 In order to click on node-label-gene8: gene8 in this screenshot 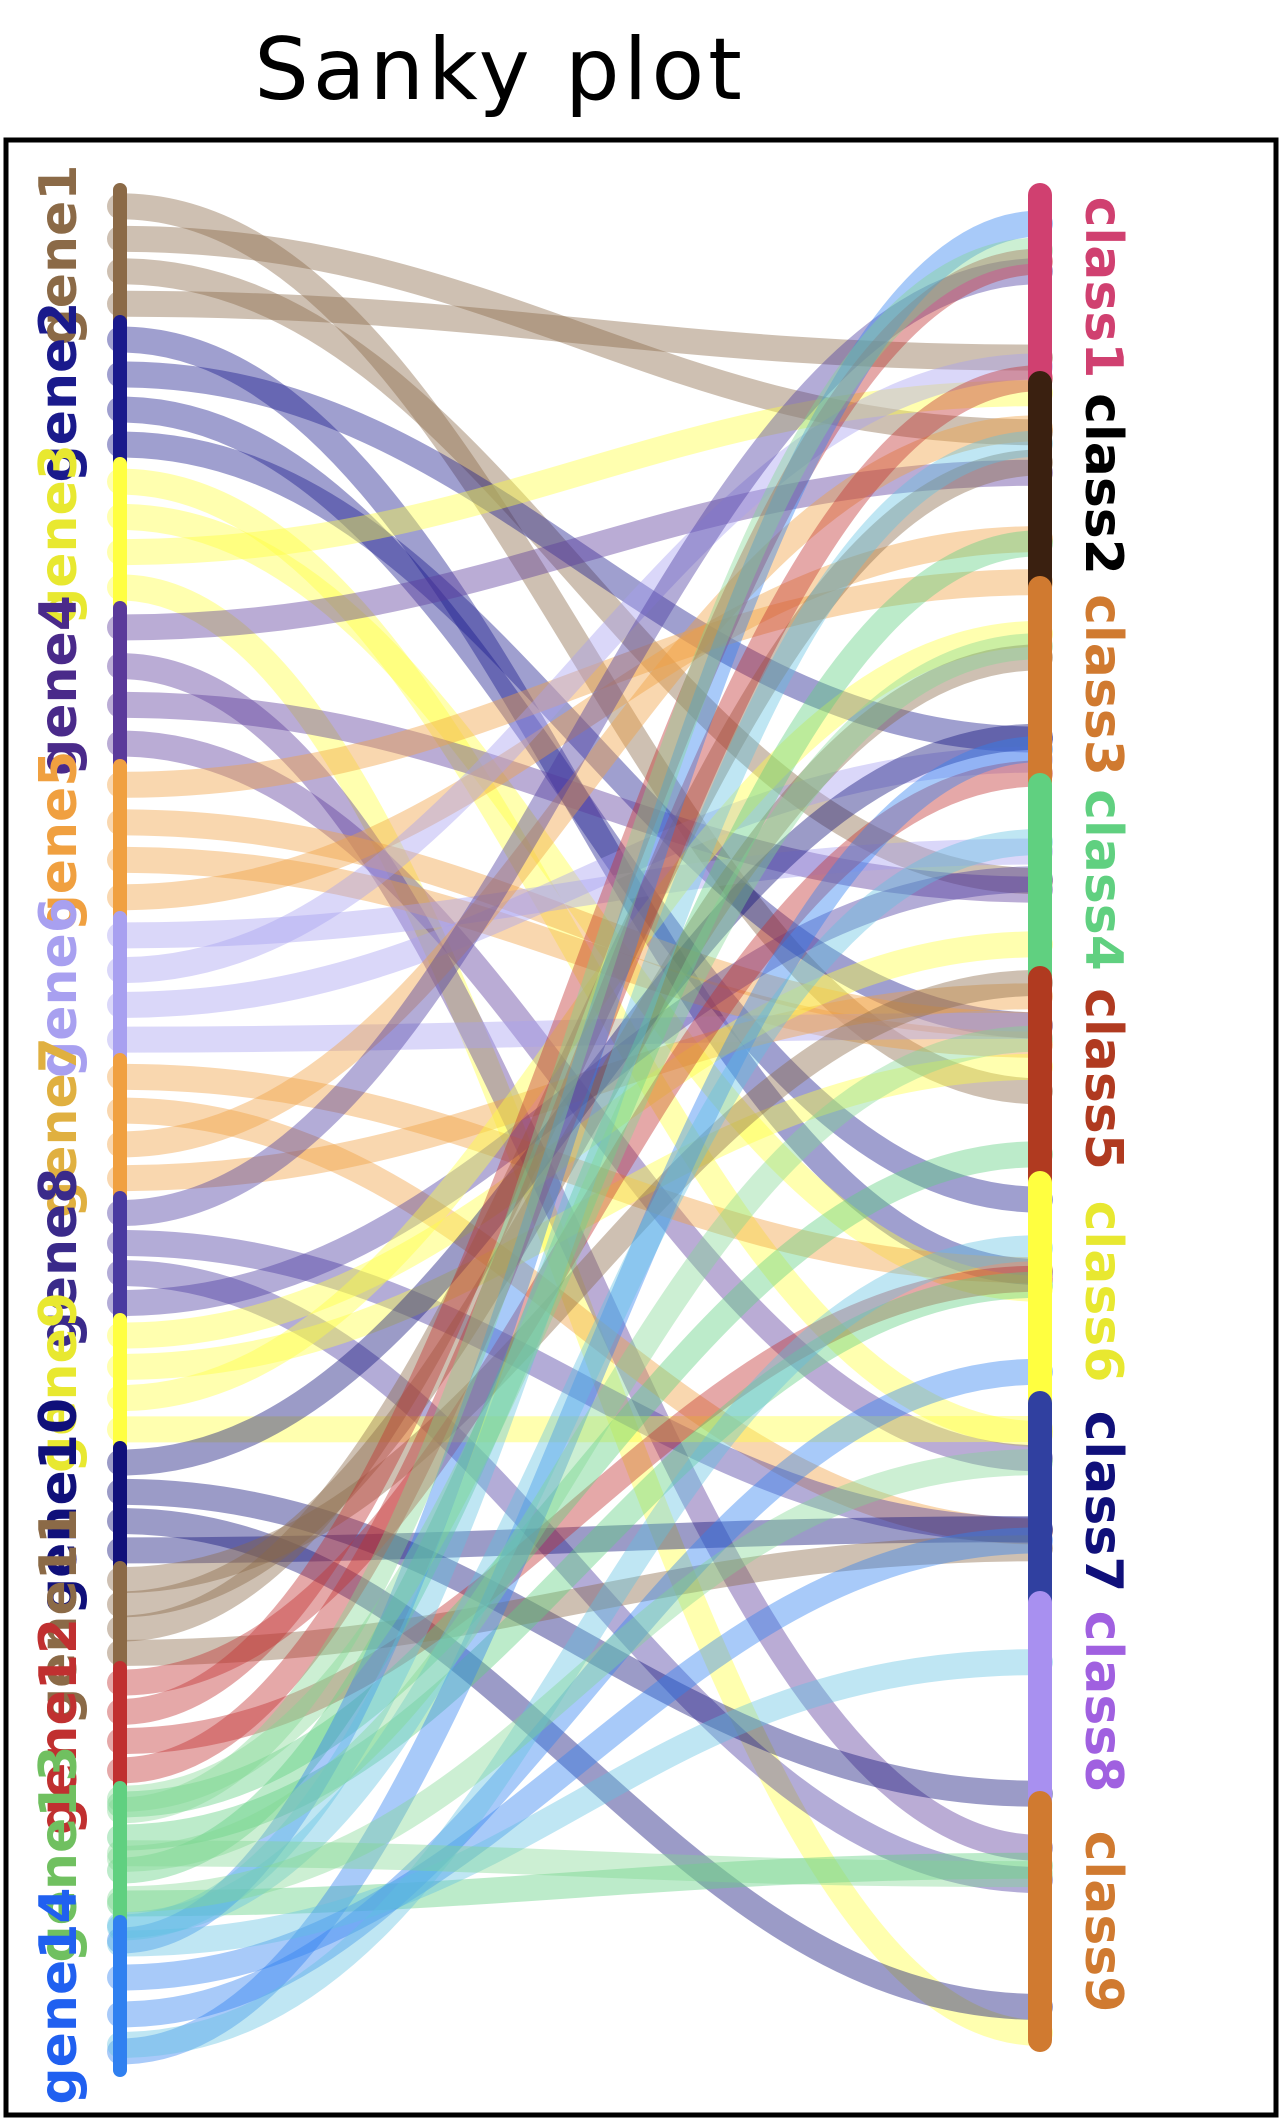, I will do `click(59, 1258)`.